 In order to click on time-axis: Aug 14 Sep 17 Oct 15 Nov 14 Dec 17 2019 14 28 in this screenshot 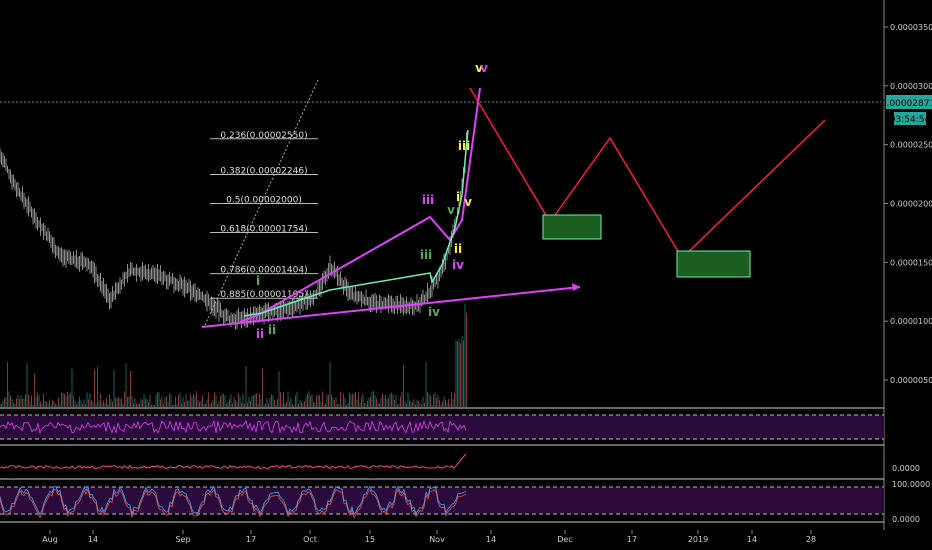, I will do `click(429, 537)`.